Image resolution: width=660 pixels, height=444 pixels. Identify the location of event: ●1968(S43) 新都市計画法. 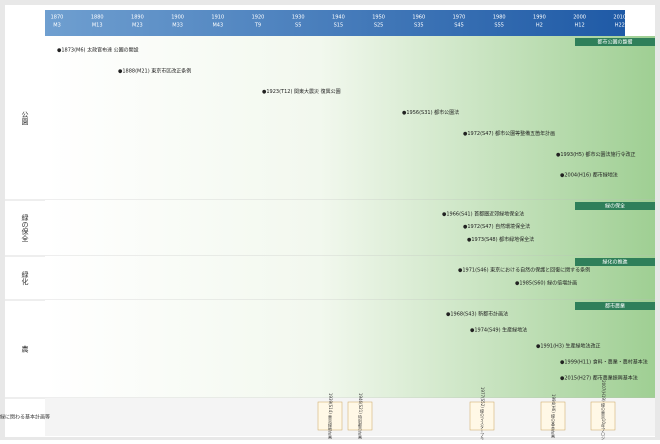
(477, 314).